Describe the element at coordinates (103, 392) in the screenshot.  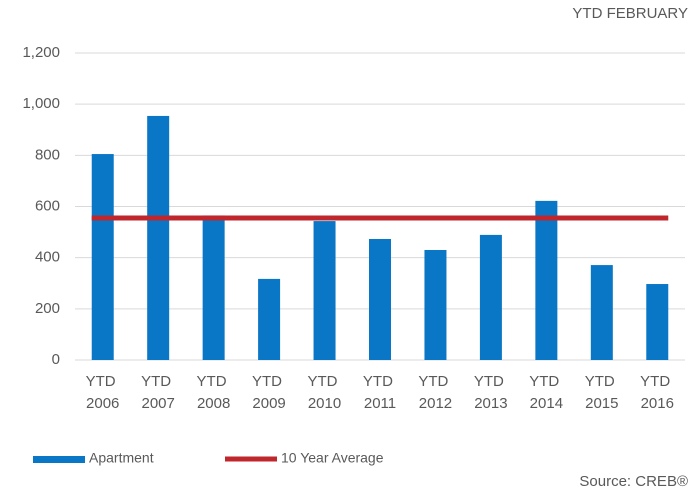
I see `x-tick-label: YTD 2006` at that location.